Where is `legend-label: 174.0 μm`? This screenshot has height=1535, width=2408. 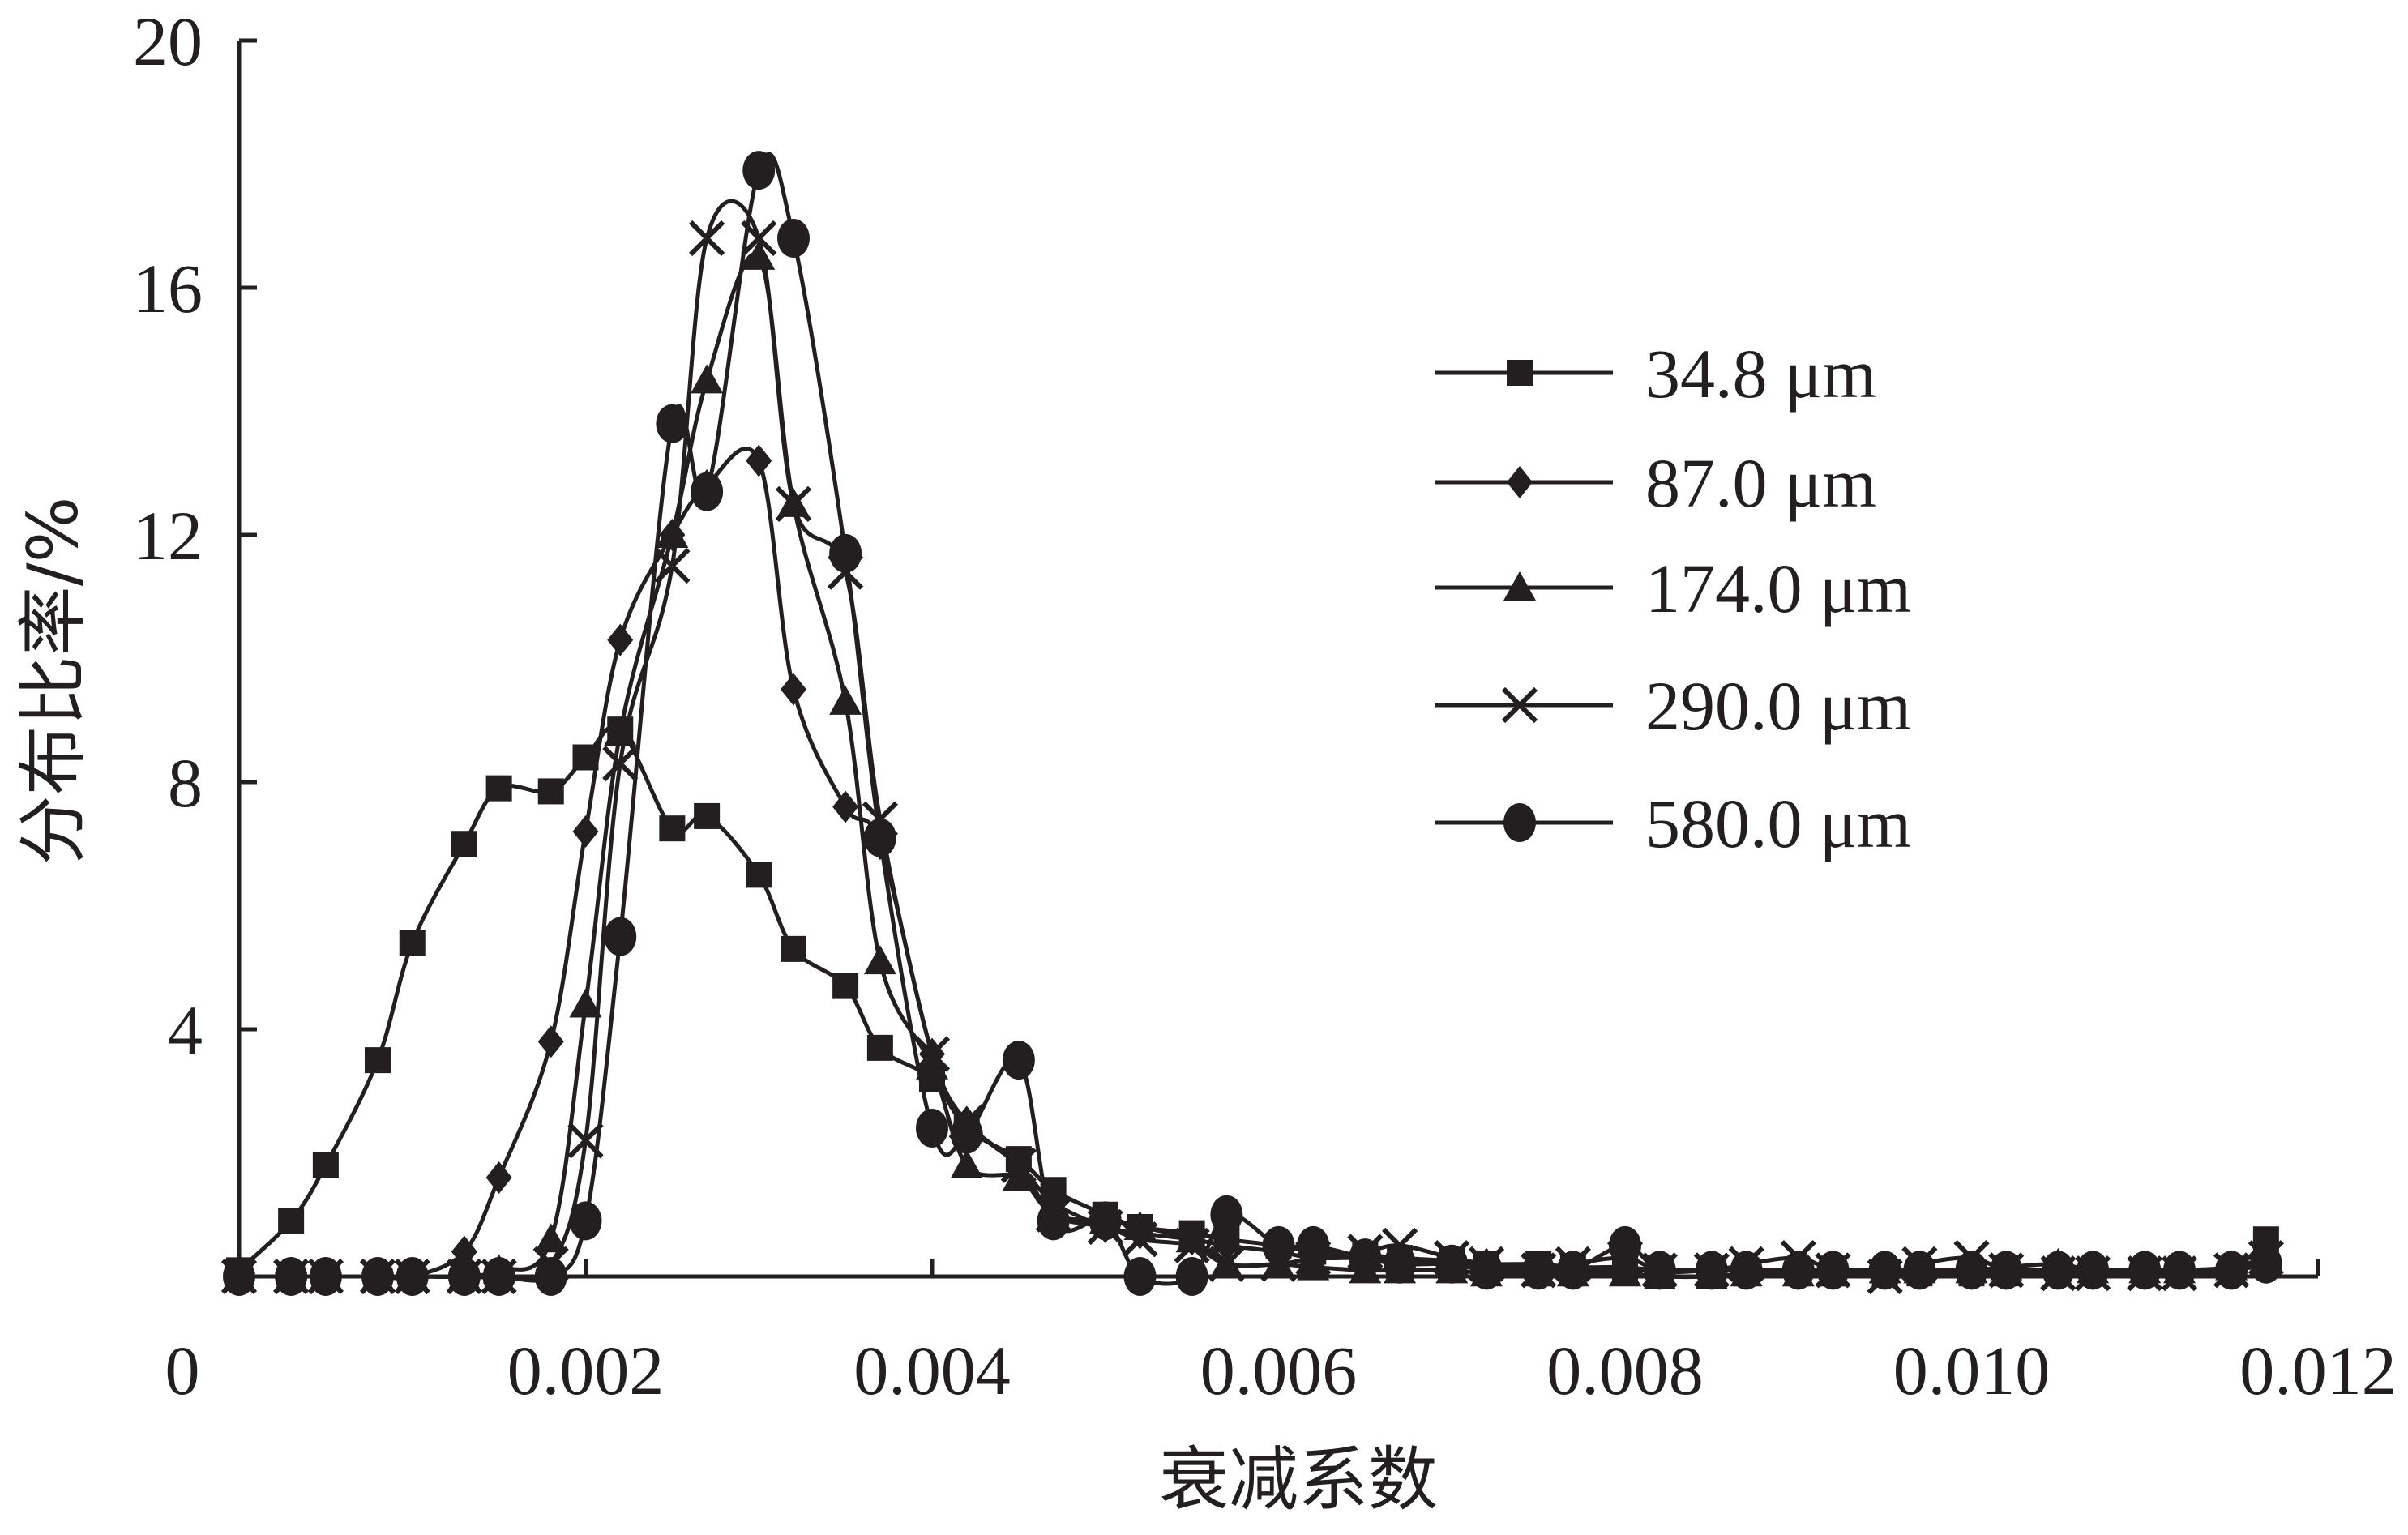 legend-label: 174.0 μm is located at coordinates (1778, 588).